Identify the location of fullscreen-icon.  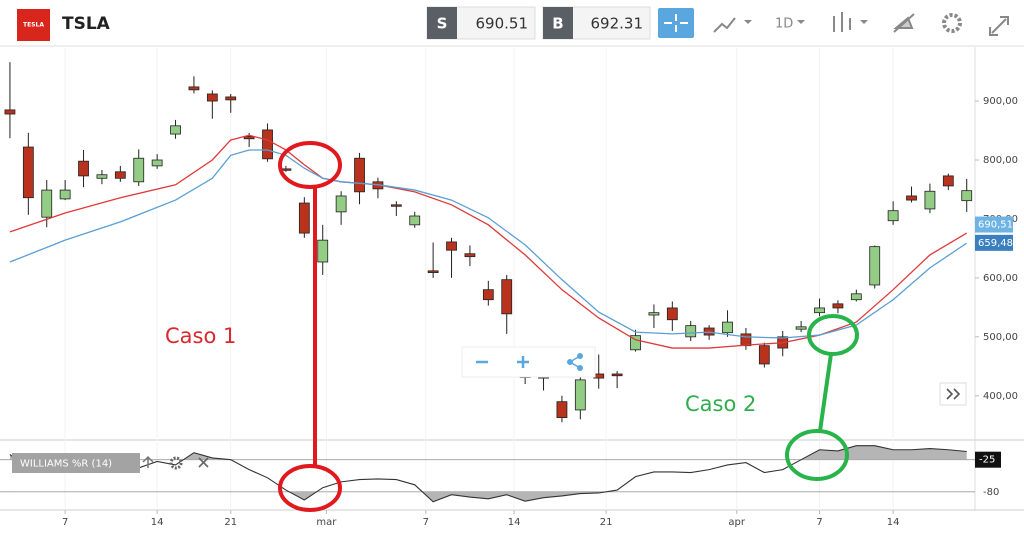
(999, 26).